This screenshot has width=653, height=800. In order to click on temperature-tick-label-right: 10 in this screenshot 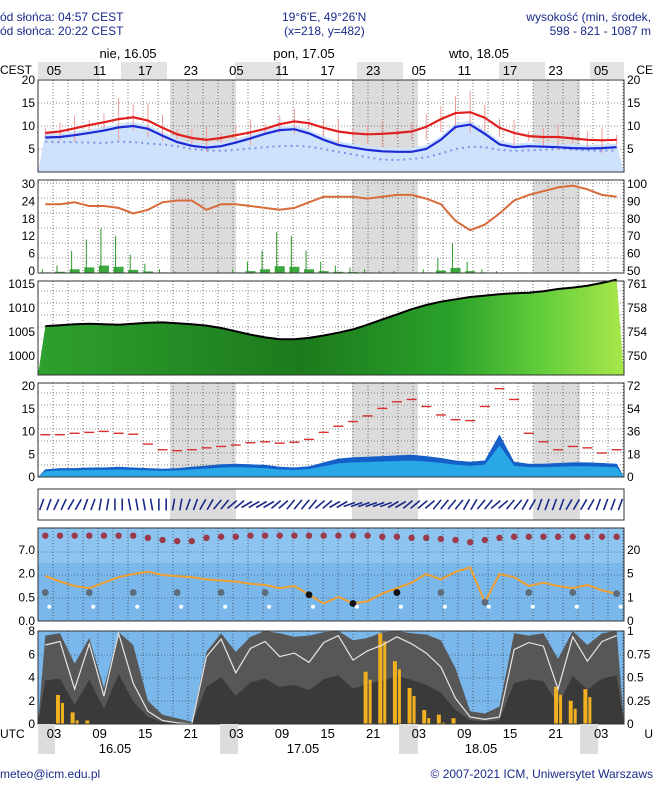, I will do `click(634, 126)`.